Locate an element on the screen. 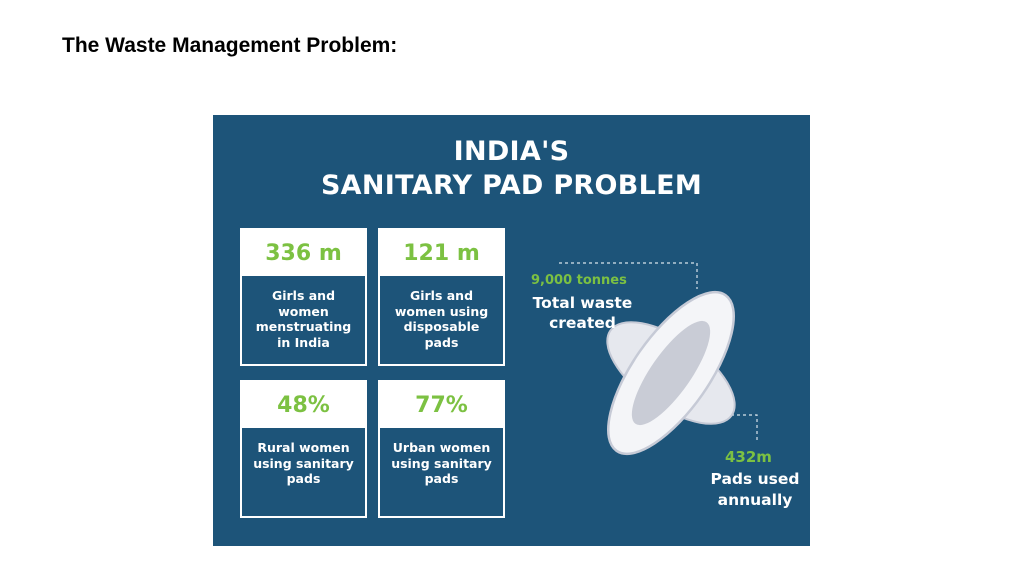 Image resolution: width=1024 pixels, height=576 pixels. stat-card-urban: 77% Urban women using sanitary pads is located at coordinates (441, 449).